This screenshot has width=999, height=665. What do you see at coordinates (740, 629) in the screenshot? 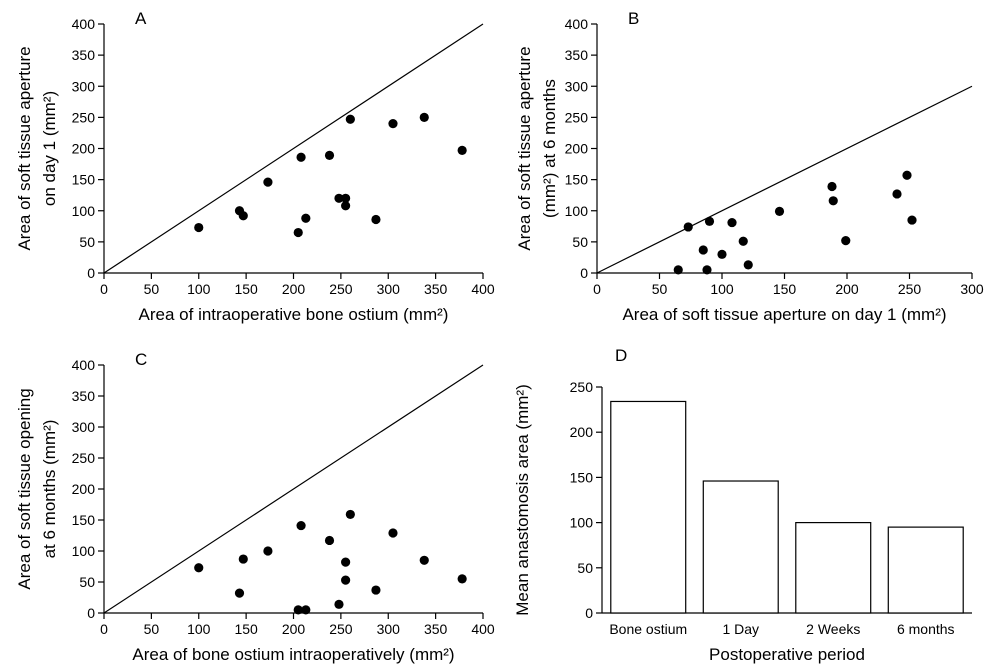
I see `x-category-label: 1 Day` at bounding box center [740, 629].